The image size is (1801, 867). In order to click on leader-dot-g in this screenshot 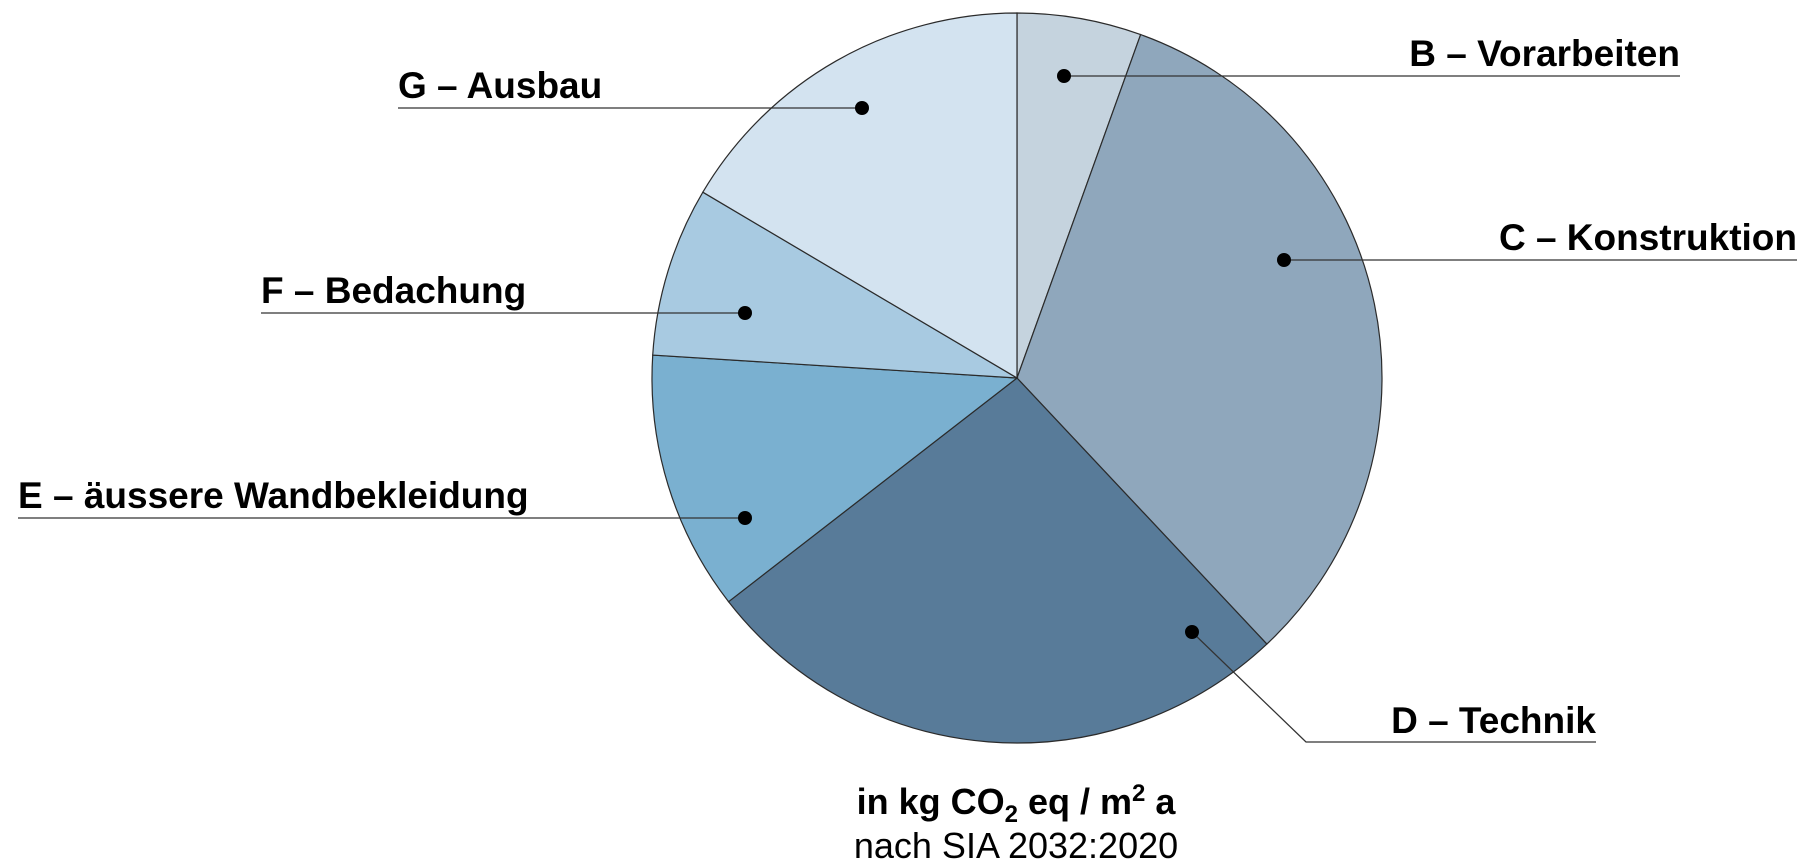, I will do `click(862, 108)`.